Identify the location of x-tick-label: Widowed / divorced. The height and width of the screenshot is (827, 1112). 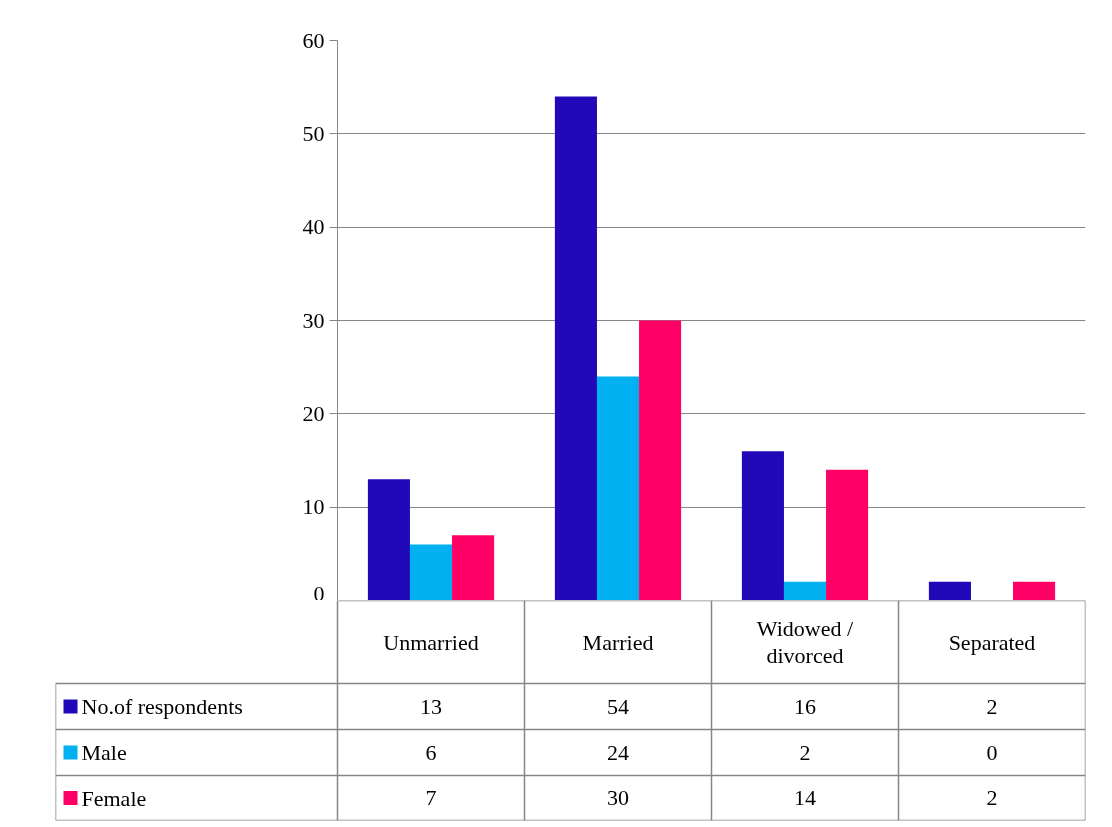
(805, 642).